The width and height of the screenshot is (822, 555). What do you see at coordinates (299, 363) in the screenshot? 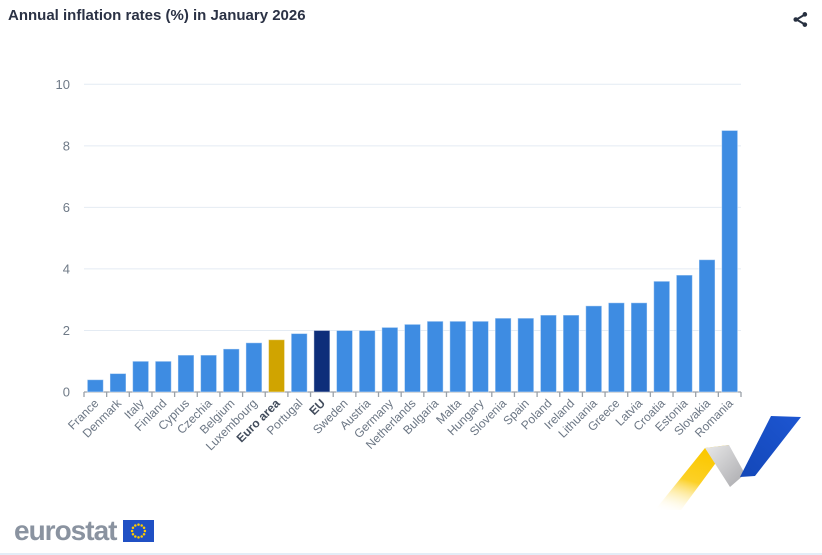
I see `bar-portugal` at bounding box center [299, 363].